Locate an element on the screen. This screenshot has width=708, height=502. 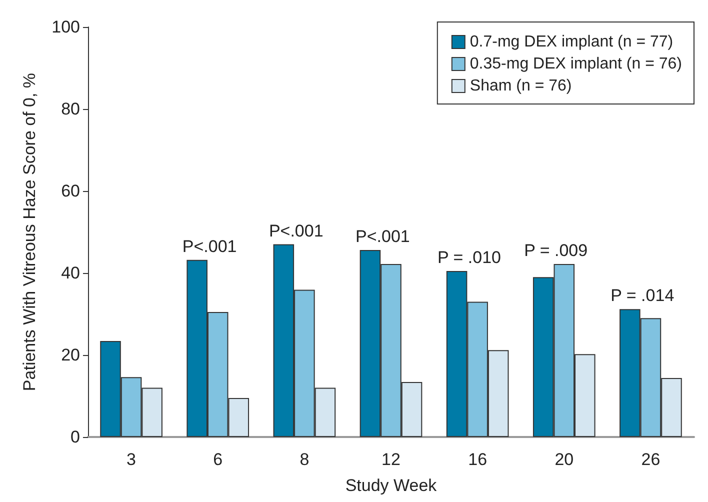
y-tick-label: 60 is located at coordinates (70, 191).